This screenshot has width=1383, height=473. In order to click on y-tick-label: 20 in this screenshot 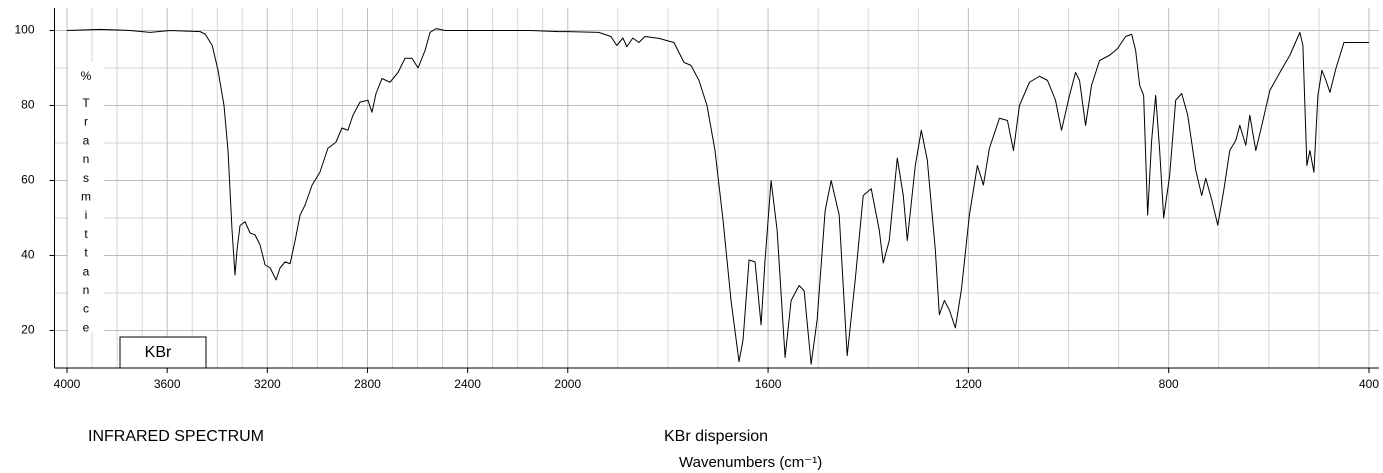, I will do `click(28, 330)`.